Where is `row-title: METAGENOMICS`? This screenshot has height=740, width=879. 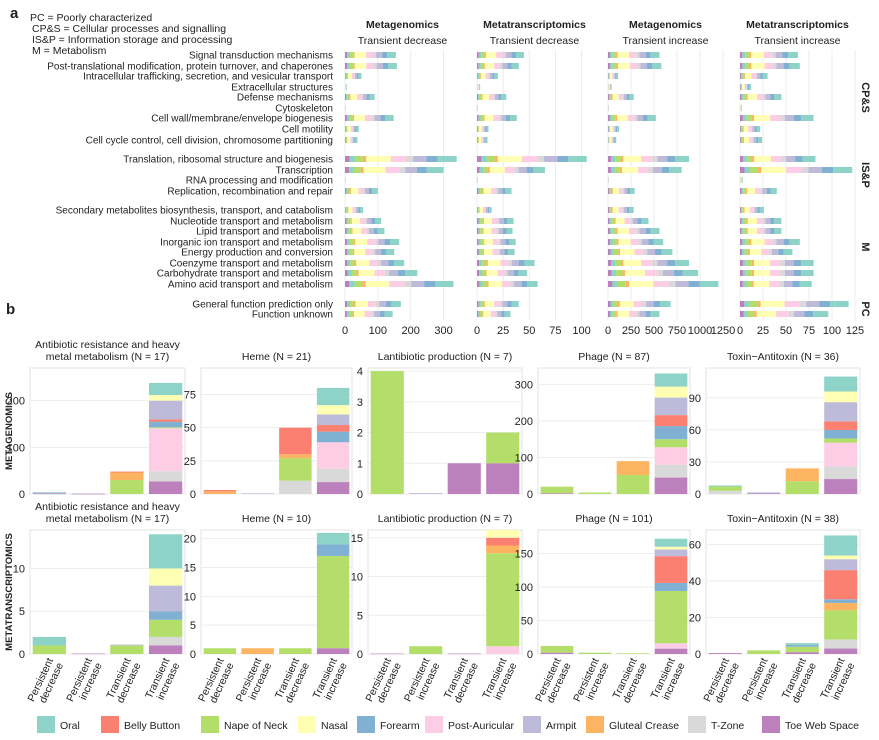 row-title: METAGENOMICS is located at coordinates (9, 431).